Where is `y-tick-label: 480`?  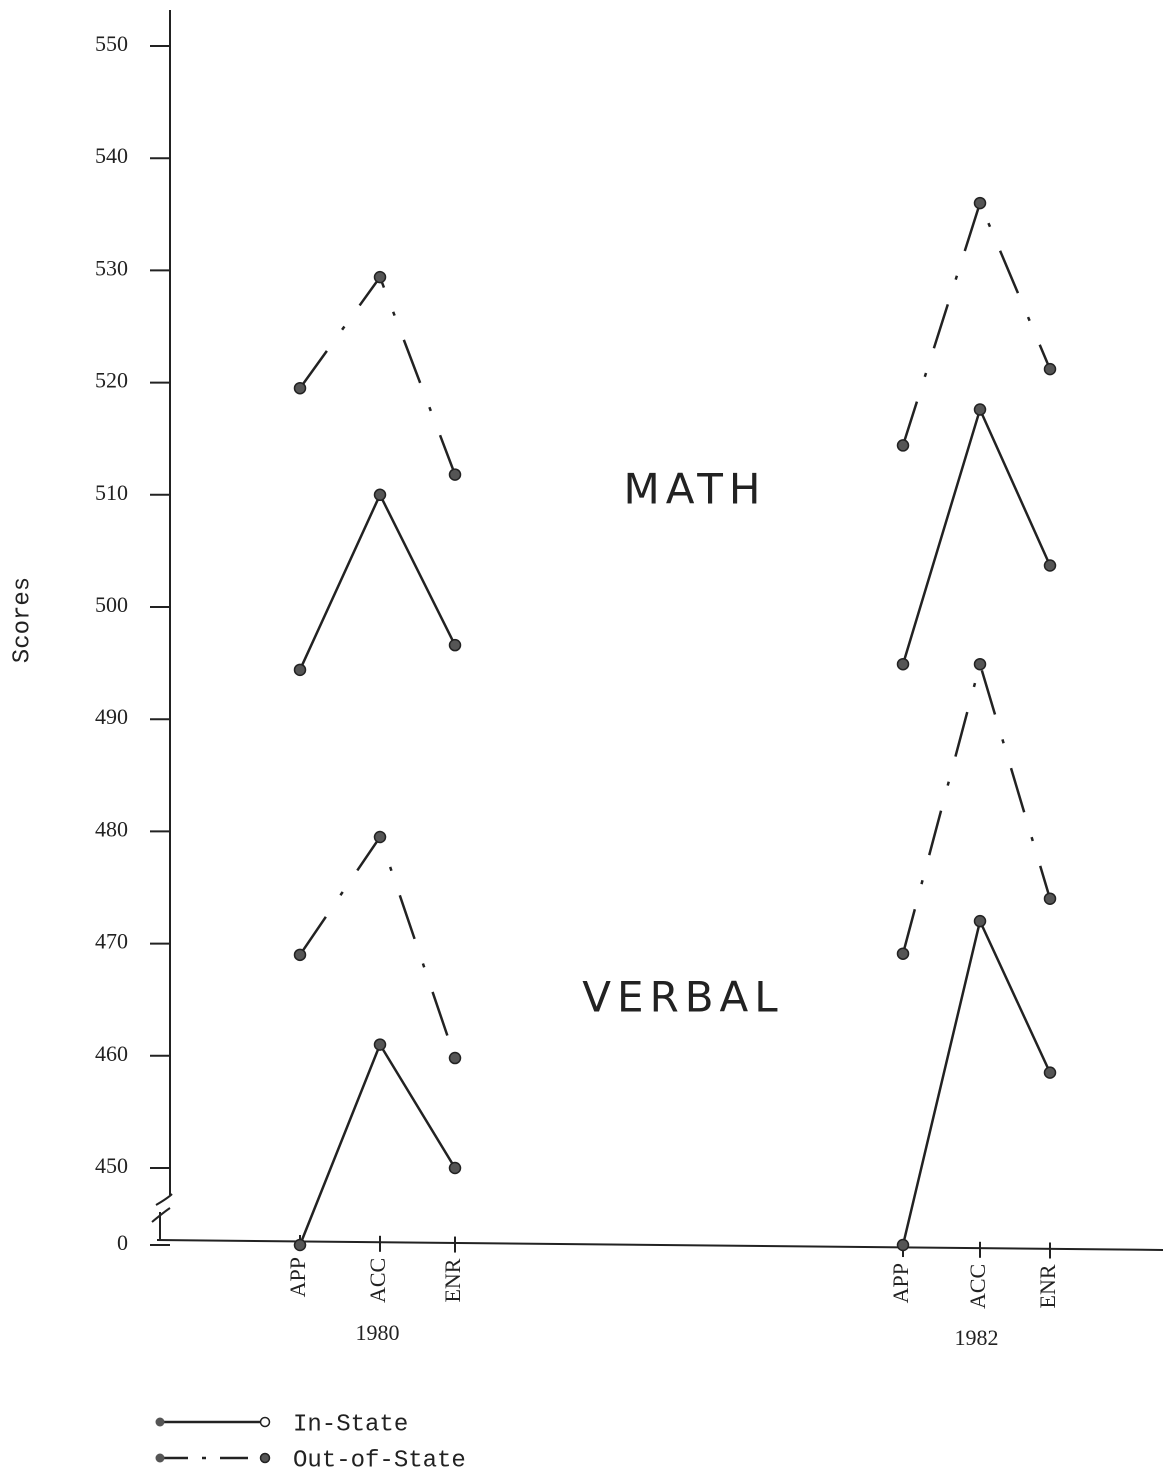 y-tick-label: 480 is located at coordinates (111, 828).